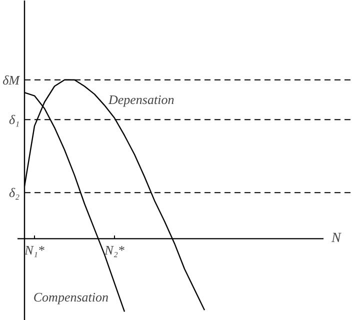  I want to click on ref-line-label: δ₂, so click(14, 192).